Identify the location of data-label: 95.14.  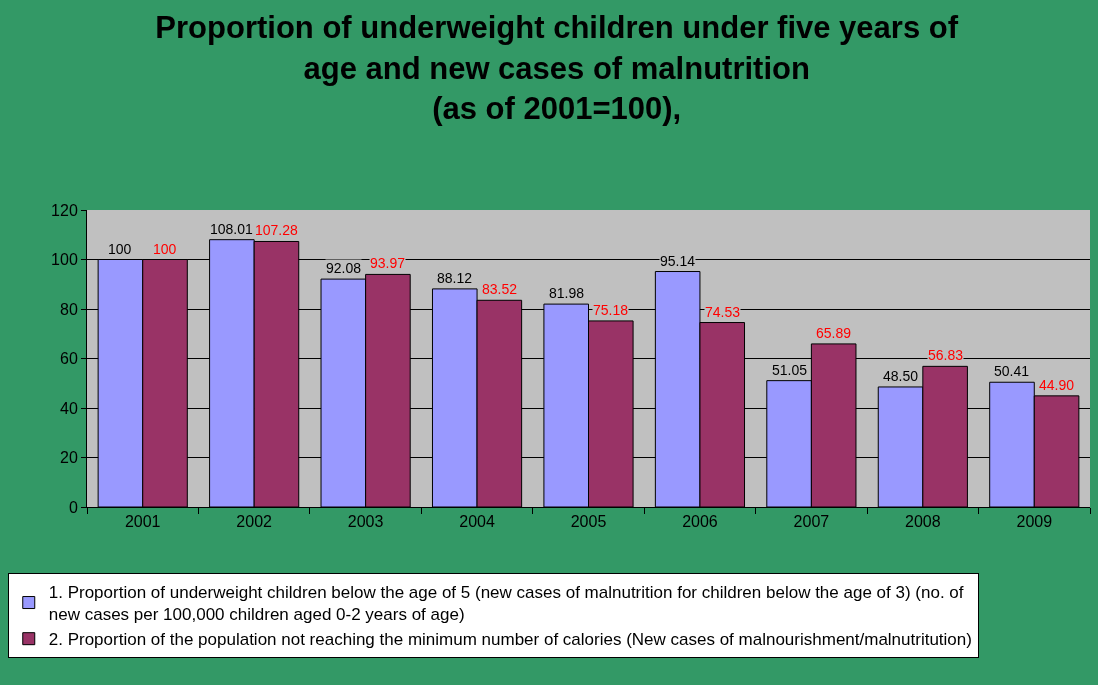
(678, 261).